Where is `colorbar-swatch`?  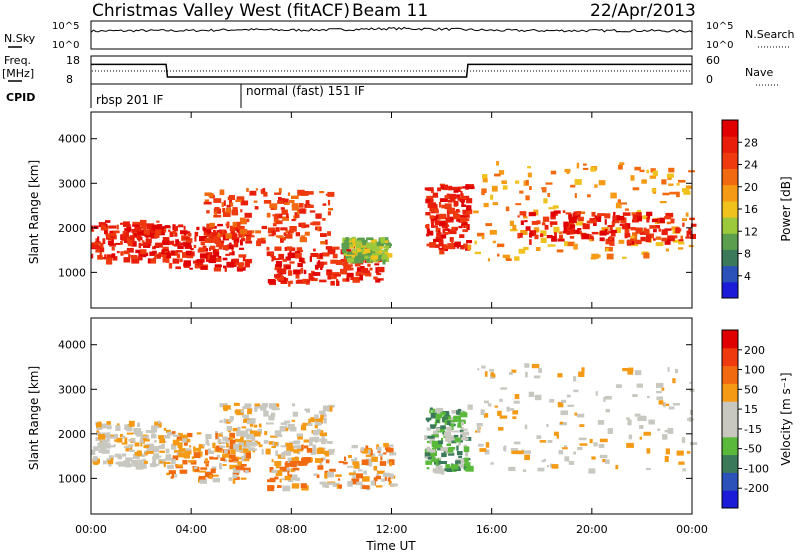 colorbar-swatch is located at coordinates (730, 290).